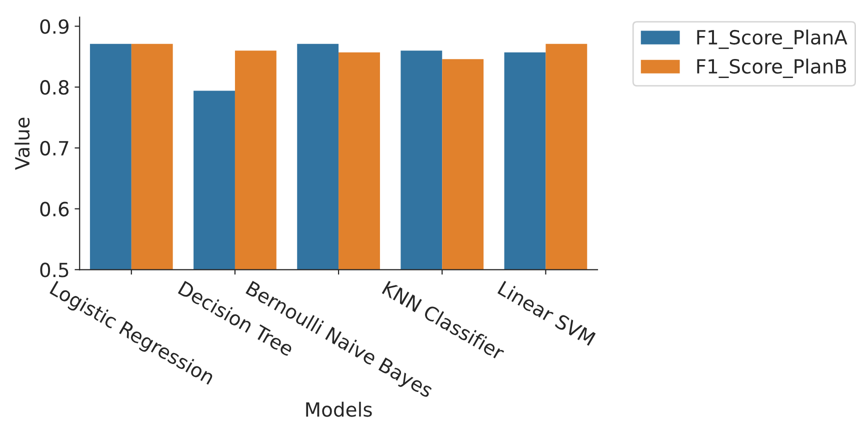 This screenshot has height=428, width=856. What do you see at coordinates (54, 148) in the screenshot?
I see `y-tick-label: 0.7` at bounding box center [54, 148].